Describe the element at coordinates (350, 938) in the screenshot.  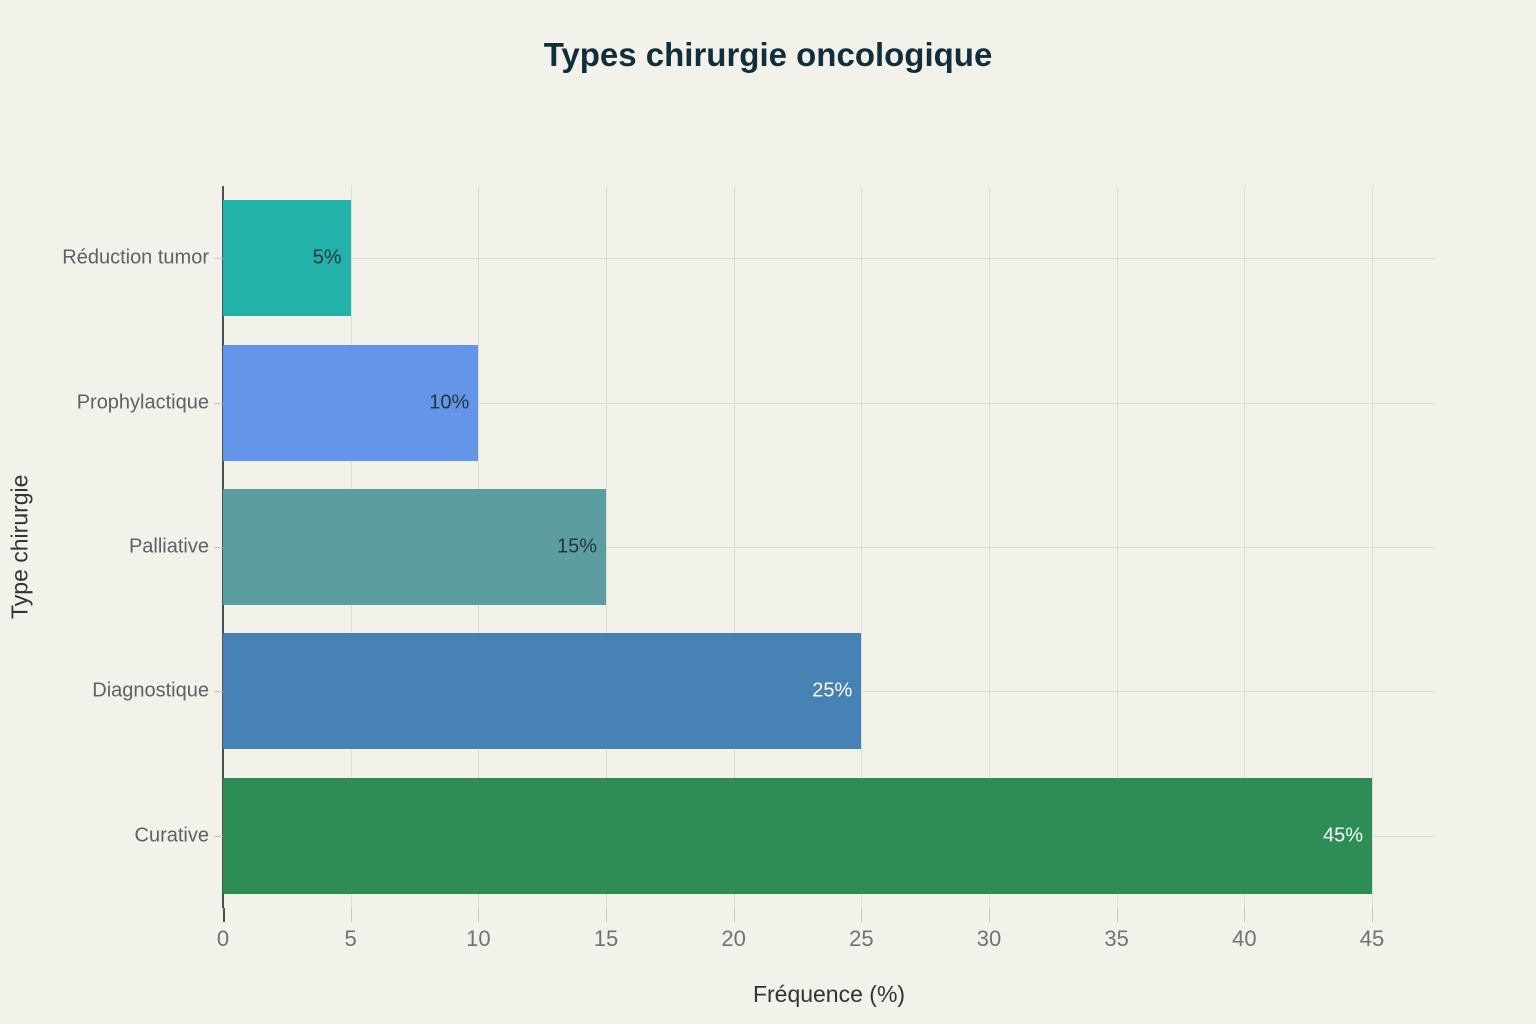
I see `x-tick-label: 5` at that location.